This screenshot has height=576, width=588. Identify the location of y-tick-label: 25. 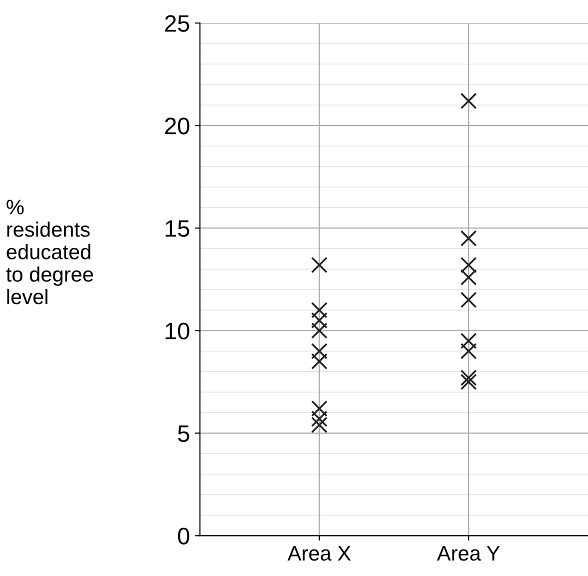
(177, 23).